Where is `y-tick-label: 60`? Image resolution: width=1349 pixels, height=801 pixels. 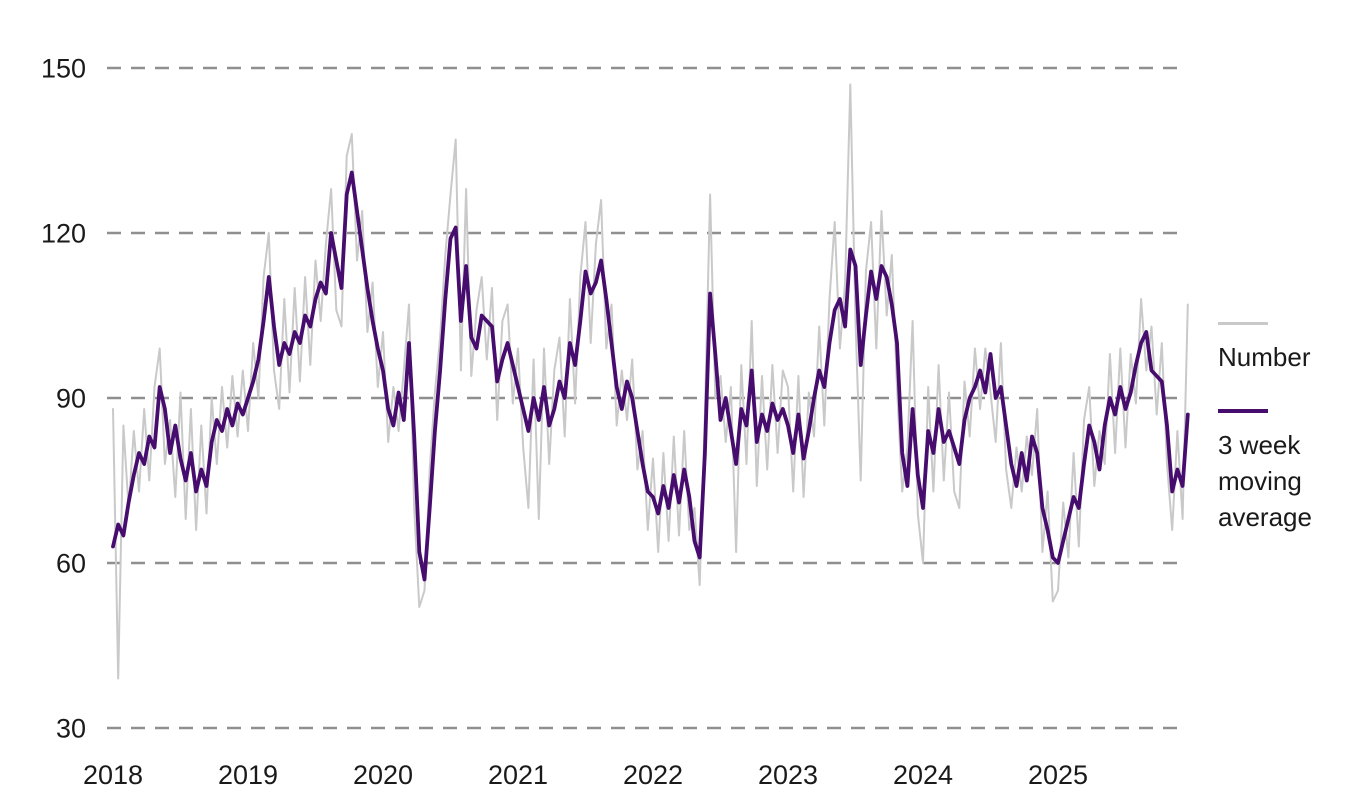 y-tick-label: 60 is located at coordinates (71, 564).